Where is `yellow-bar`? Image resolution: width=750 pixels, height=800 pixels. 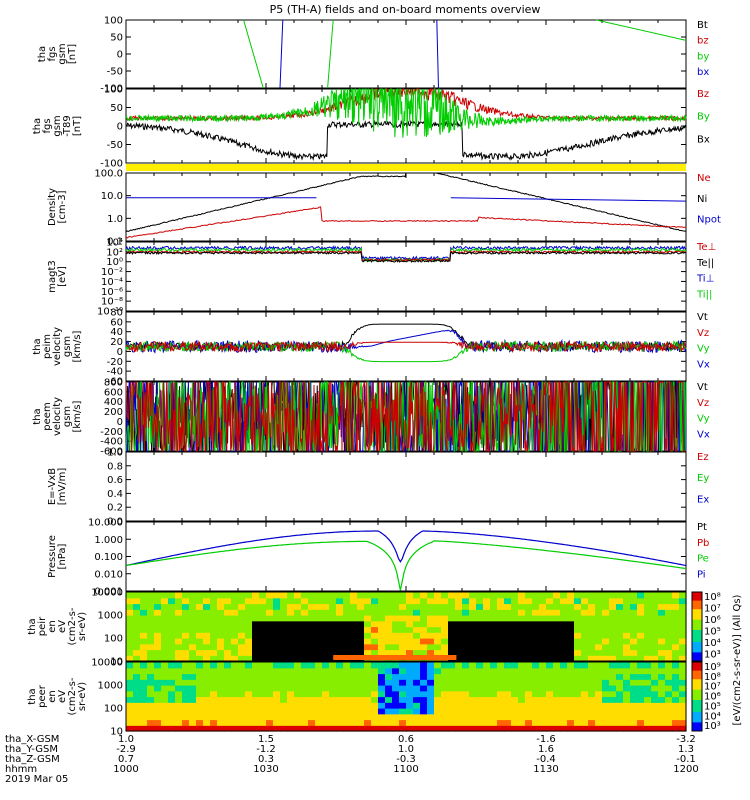 yellow-bar is located at coordinates (406, 167).